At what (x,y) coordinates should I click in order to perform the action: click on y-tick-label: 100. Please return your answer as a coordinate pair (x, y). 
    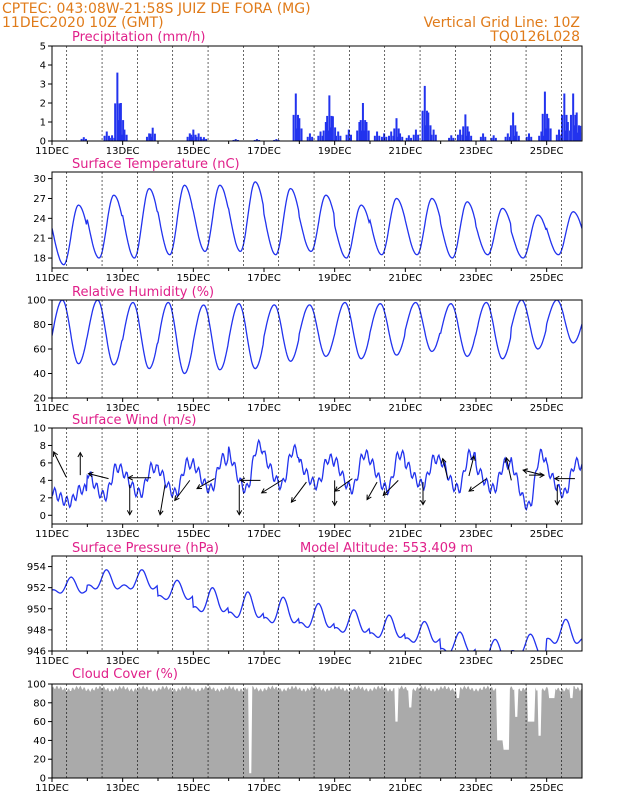
    Looking at the image, I should click on (36, 301).